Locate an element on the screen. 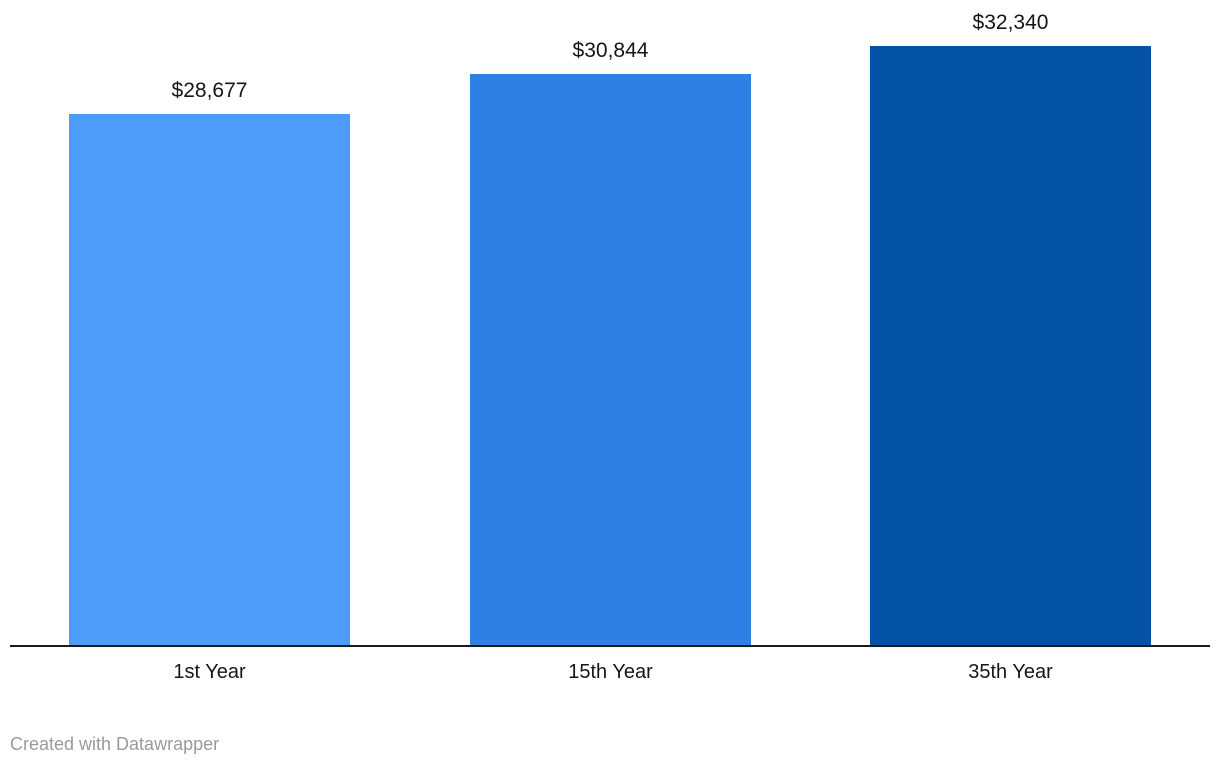 The image size is (1220, 768). x-axis-tick-label: 15th Year is located at coordinates (610, 672).